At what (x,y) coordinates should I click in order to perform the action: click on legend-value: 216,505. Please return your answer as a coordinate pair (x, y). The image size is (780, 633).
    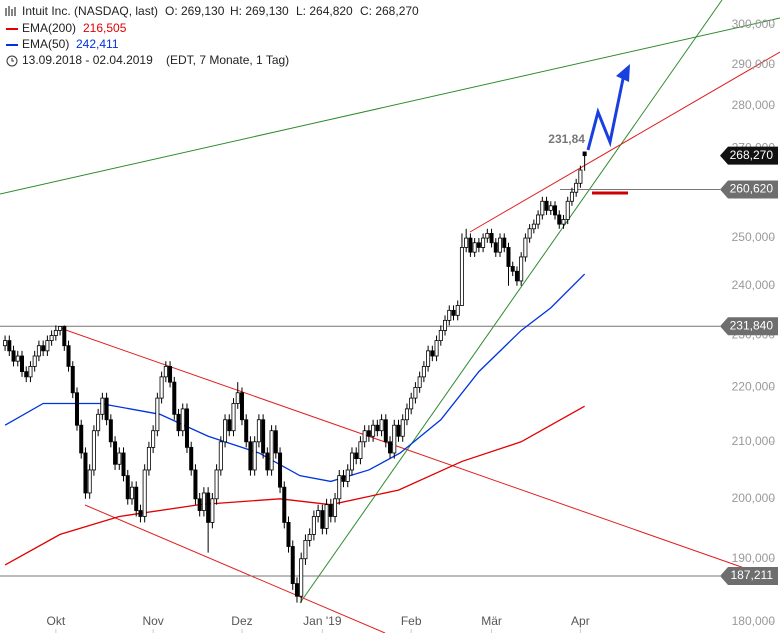
    Looking at the image, I should click on (105, 28).